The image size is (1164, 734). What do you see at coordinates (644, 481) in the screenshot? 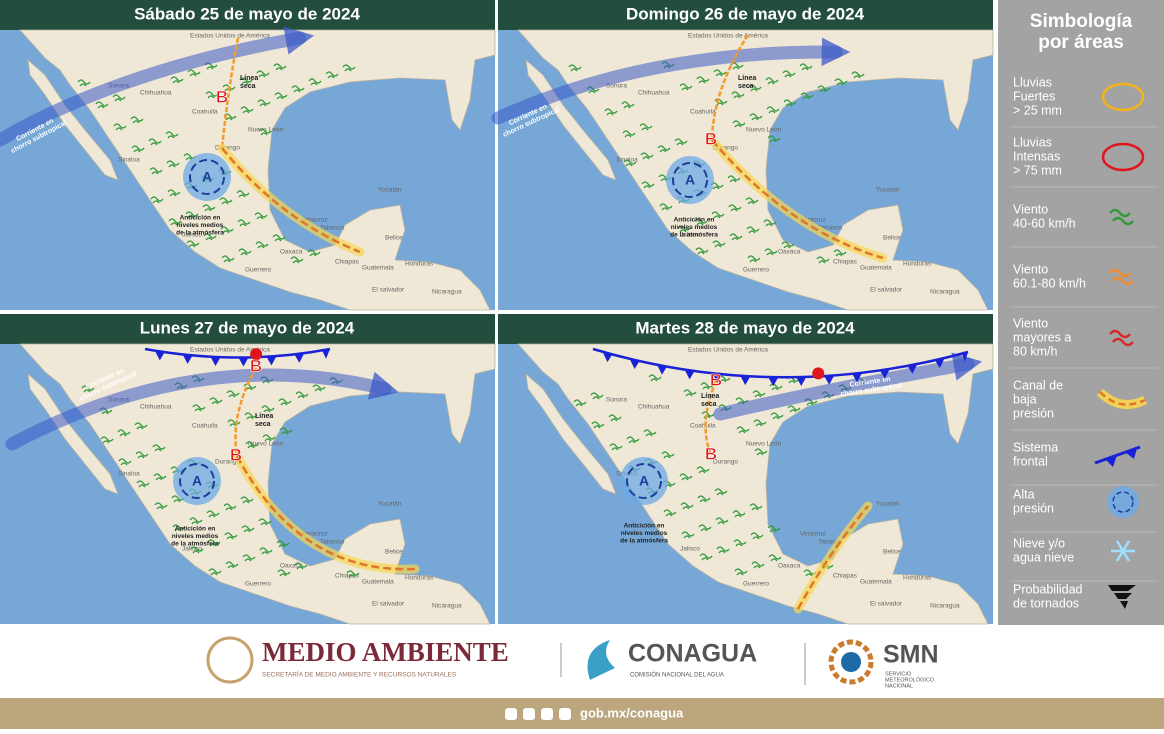
I see `high-pressure-ring` at bounding box center [644, 481].